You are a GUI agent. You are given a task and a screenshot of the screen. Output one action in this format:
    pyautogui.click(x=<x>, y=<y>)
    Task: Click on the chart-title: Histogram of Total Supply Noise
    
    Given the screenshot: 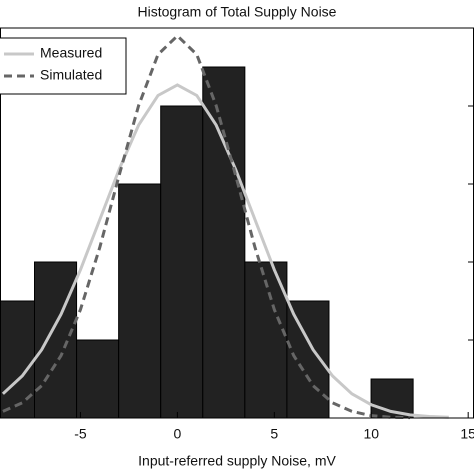 What is the action you would take?
    pyautogui.click(x=237, y=12)
    